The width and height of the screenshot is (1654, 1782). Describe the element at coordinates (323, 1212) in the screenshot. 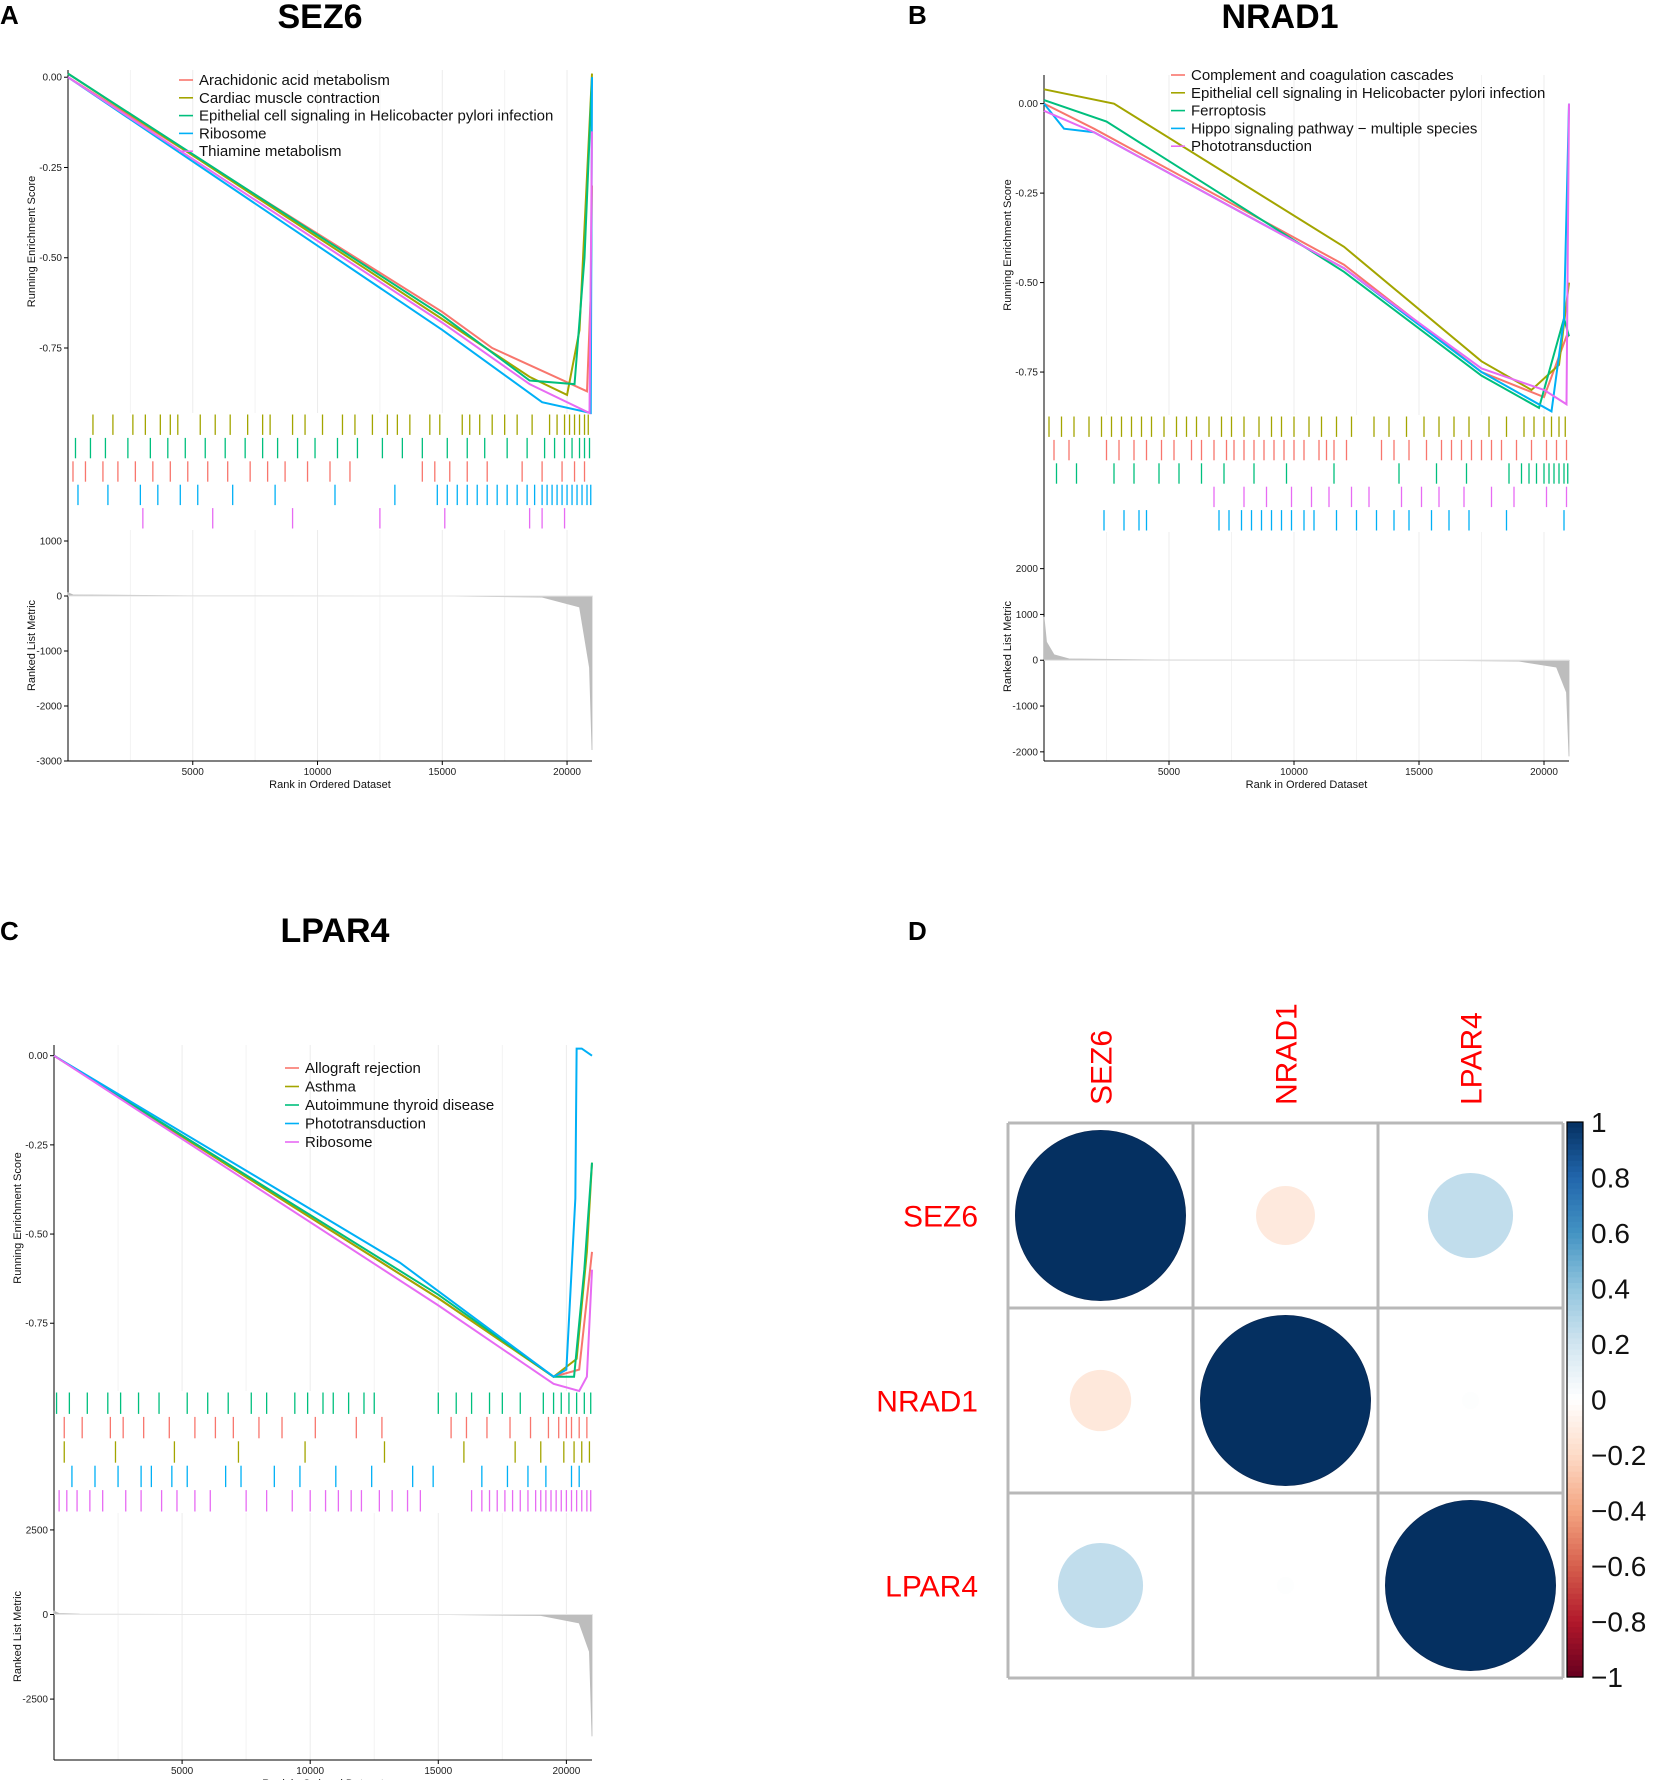

I see `es-line-phototransduction` at that location.